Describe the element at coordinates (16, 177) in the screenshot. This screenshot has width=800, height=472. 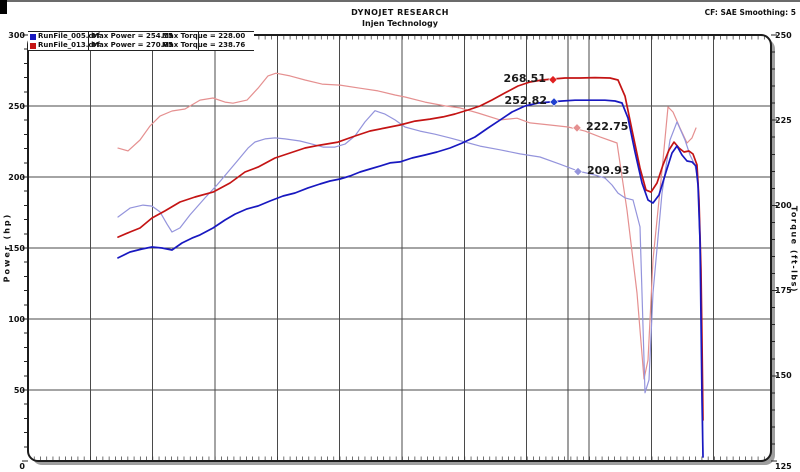
I see `power-tick-label: 200` at that location.